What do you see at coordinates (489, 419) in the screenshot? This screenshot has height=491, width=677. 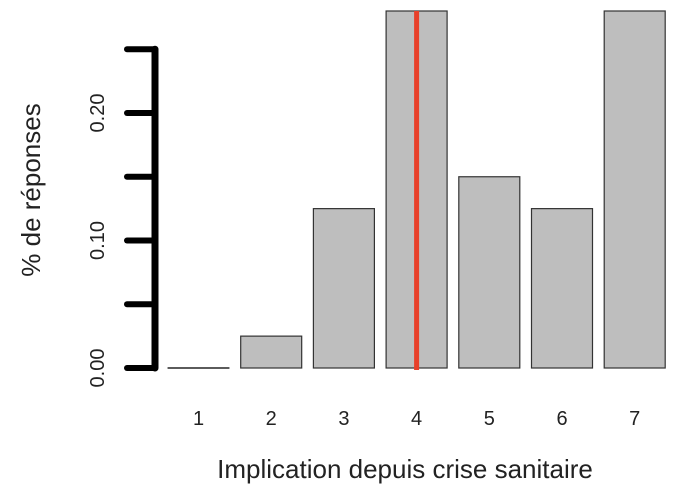 I see `x-tick-label: 5` at bounding box center [489, 419].